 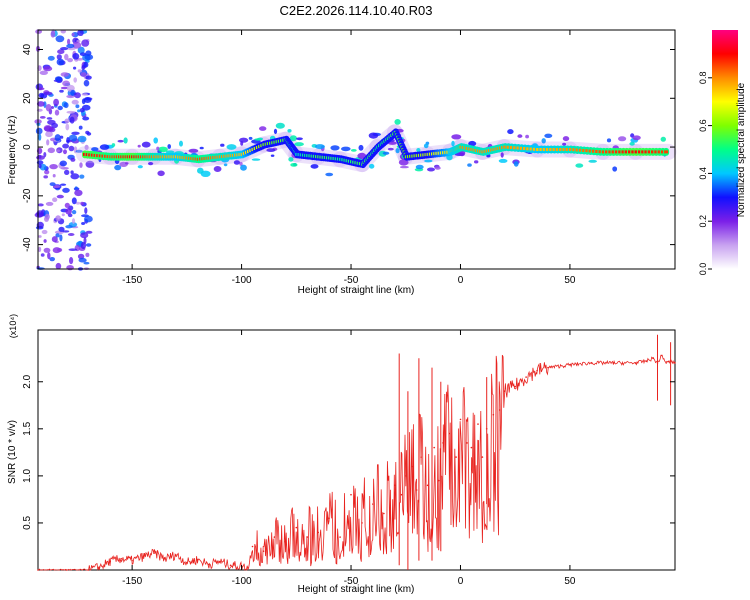 What do you see at coordinates (242, 581) in the screenshot?
I see `x-tick-label: -100` at bounding box center [242, 581].